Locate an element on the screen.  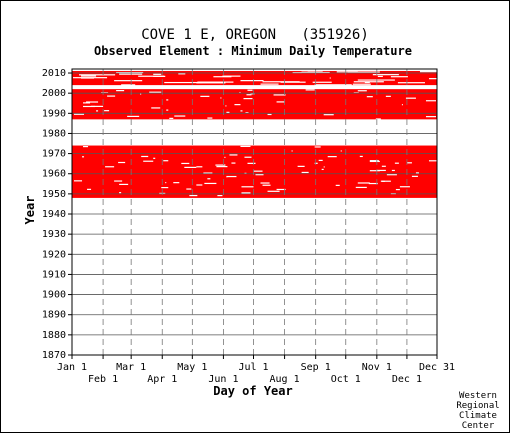
x-tick-label-upper: May 1 is located at coordinates (192, 367).